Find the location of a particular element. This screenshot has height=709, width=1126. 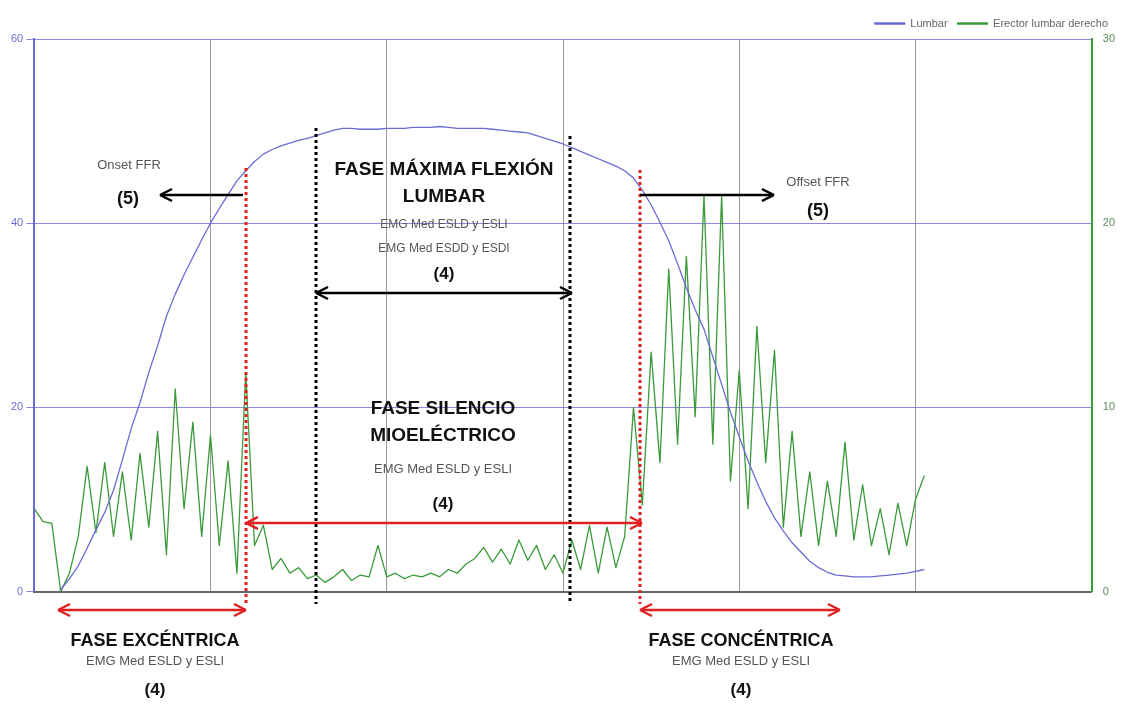

text: FASE EXCÉNTRICA is located at coordinates (155, 640).